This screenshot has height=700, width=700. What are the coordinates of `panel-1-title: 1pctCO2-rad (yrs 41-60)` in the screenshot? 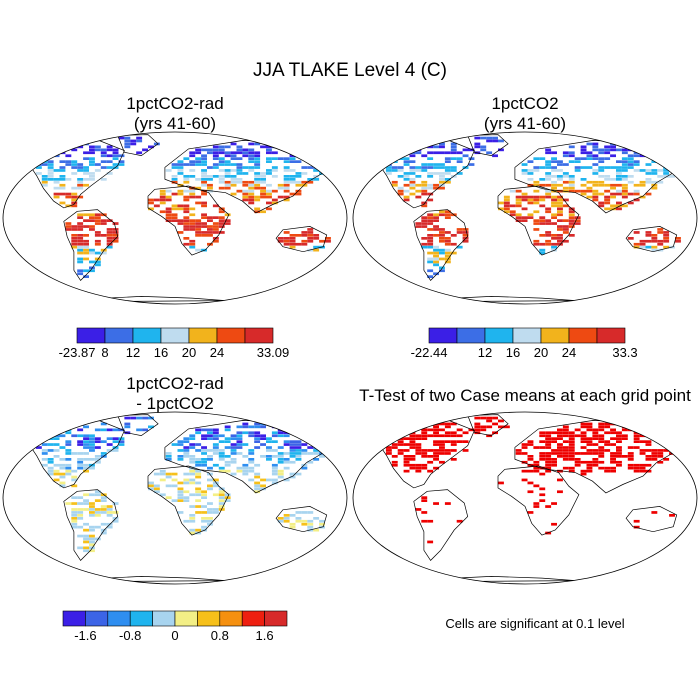 It's located at (175, 114).